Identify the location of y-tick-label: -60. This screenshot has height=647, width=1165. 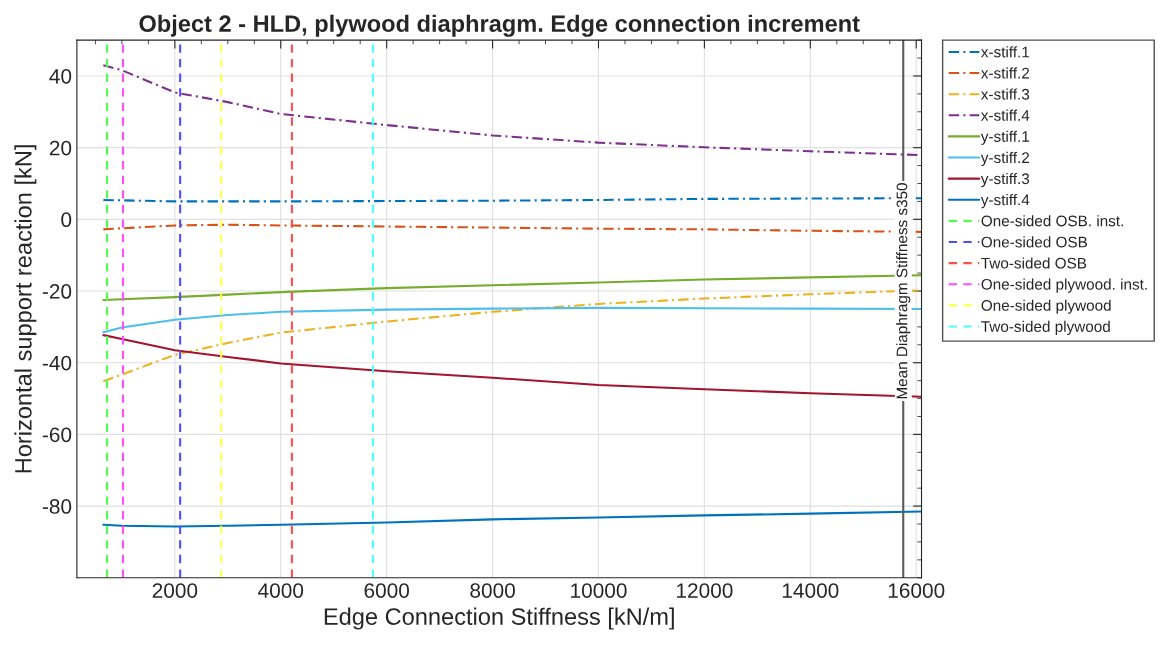
(57, 435).